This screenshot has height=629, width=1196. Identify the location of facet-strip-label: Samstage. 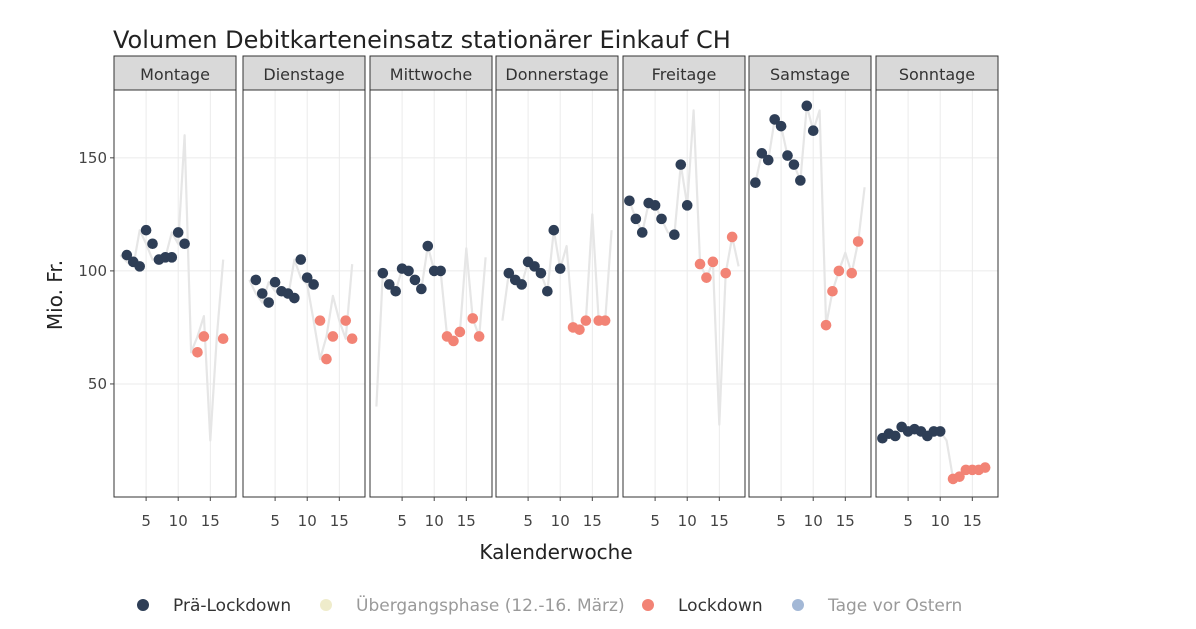
(810, 74).